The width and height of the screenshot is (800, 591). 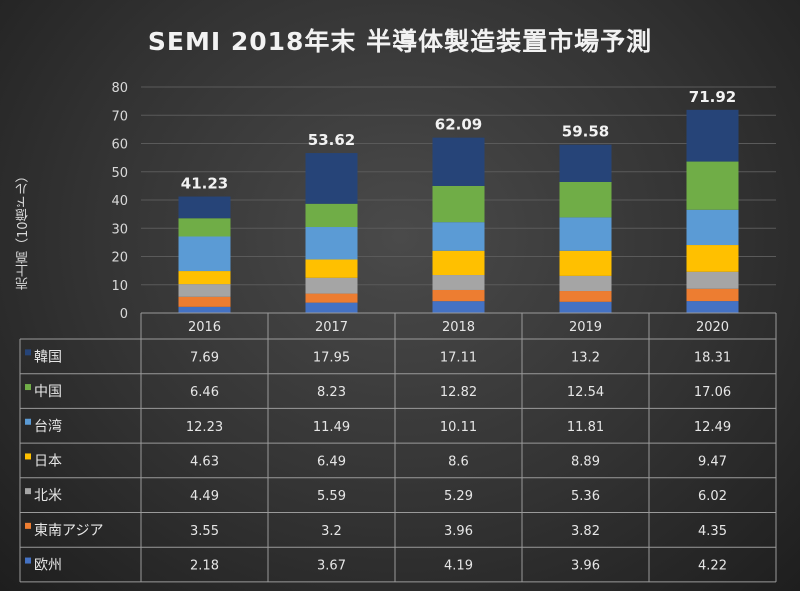 I want to click on y-tick-label: 10, so click(x=119, y=286).